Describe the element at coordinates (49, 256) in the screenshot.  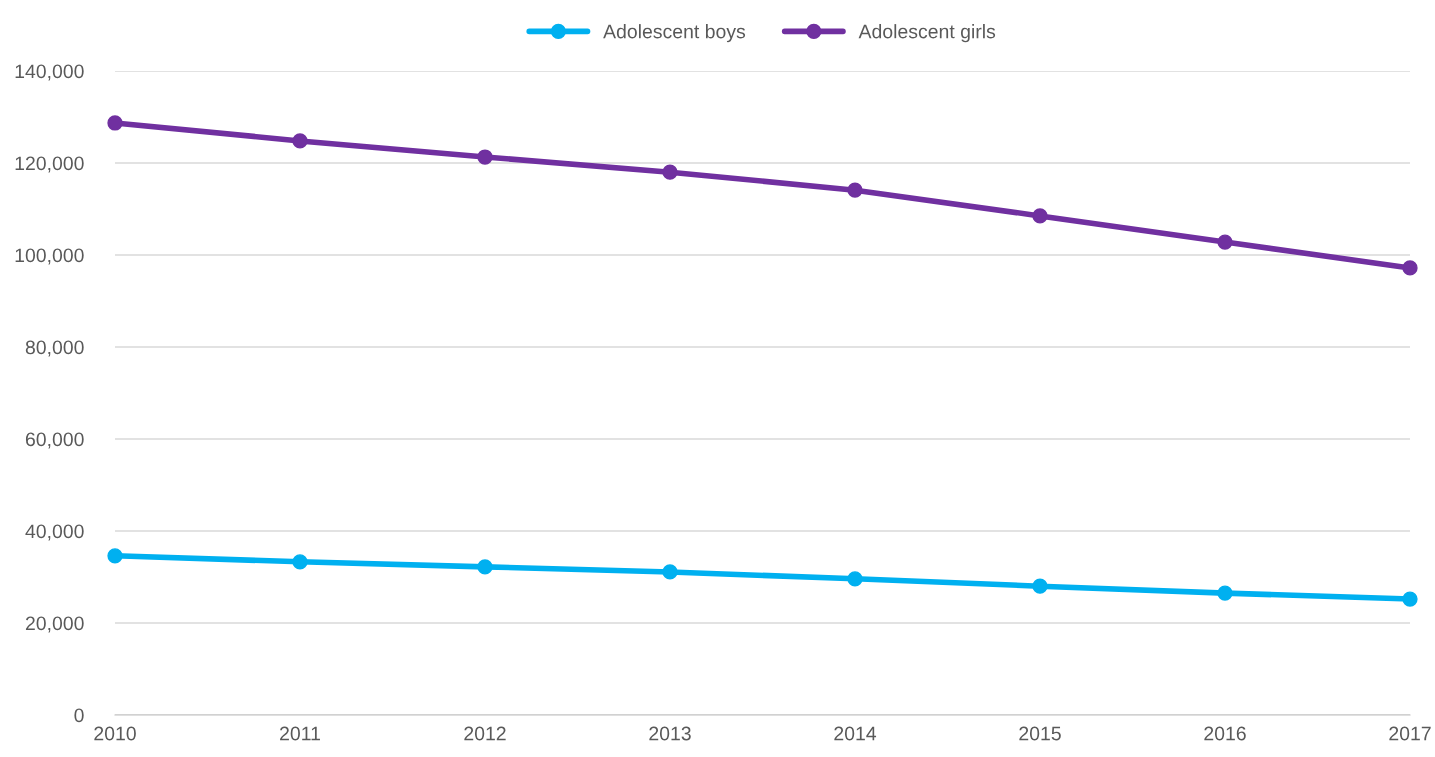
I see `y-tick-label: 100,000` at that location.